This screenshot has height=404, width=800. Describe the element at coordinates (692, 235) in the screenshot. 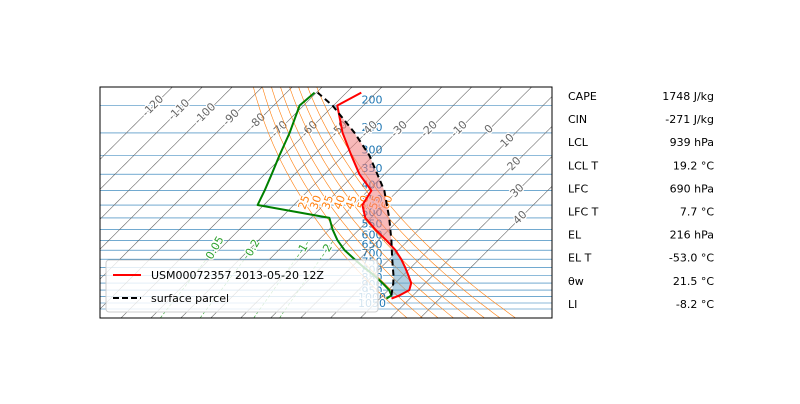

I see `stat-value: 216 hPa` at that location.